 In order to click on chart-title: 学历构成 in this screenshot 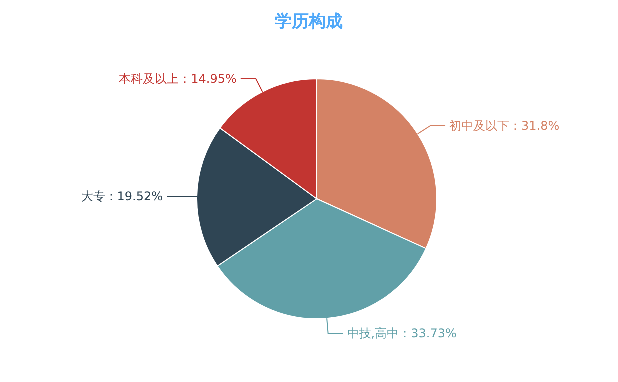, I will do `click(309, 22)`.